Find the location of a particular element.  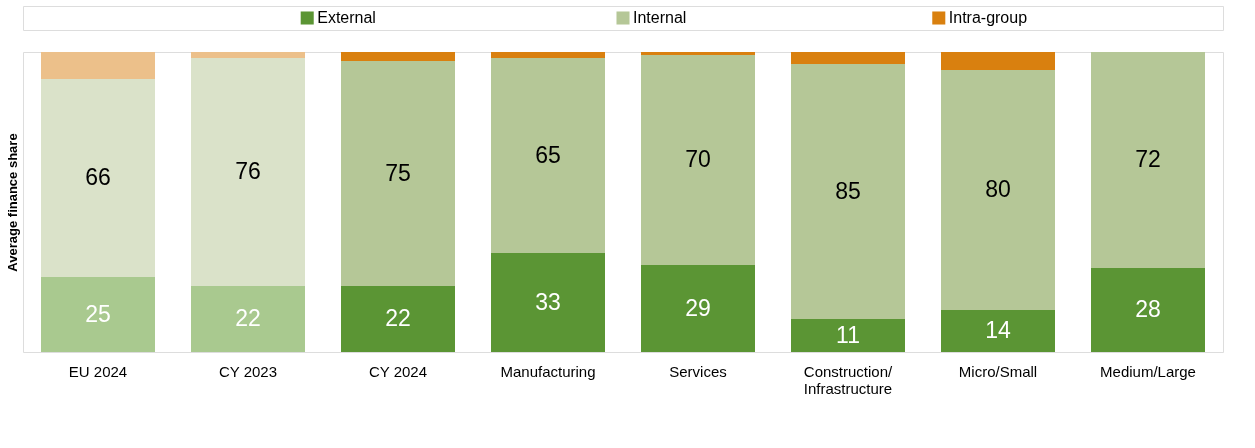

data-label: 65 is located at coordinates (548, 154).